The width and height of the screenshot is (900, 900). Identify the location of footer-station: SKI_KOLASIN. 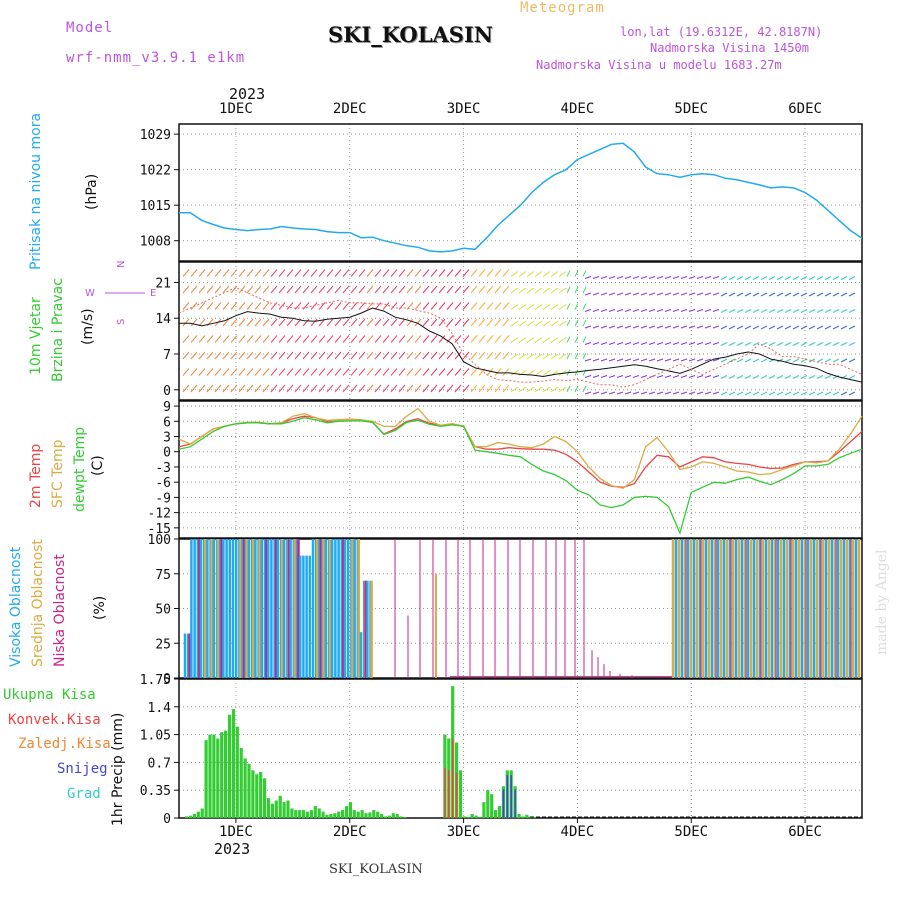
(376, 869).